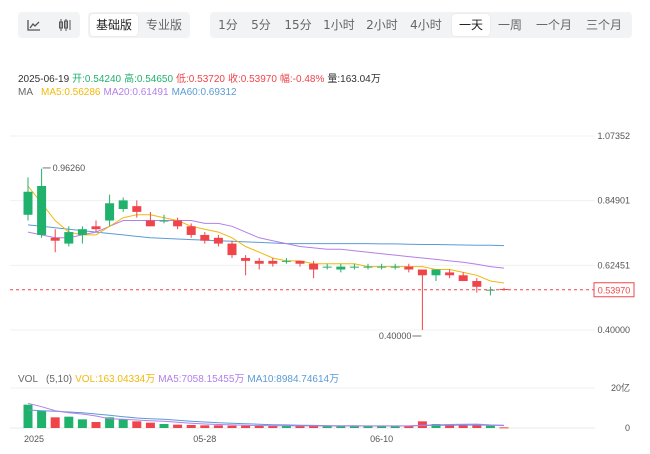 Image resolution: width=650 pixels, height=454 pixels. Describe the element at coordinates (471, 25) in the screenshot. I see `period-1d: 一天` at that location.